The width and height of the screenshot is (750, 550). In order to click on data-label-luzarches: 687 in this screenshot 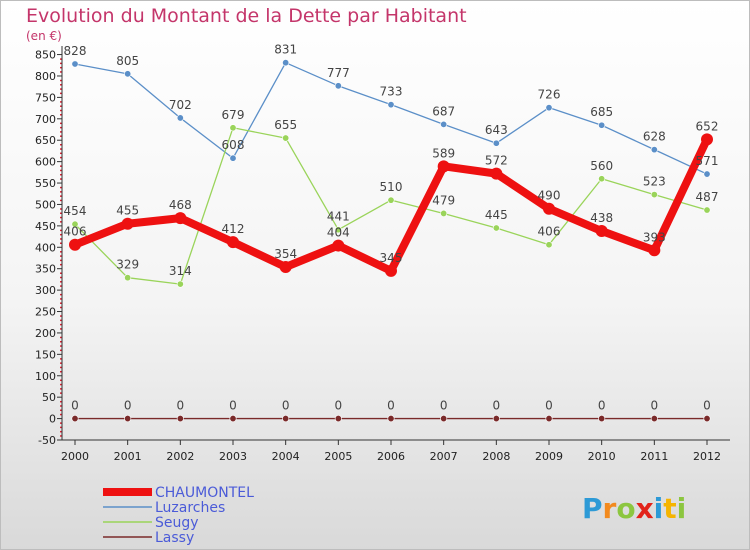, I will do `click(443, 111)`.